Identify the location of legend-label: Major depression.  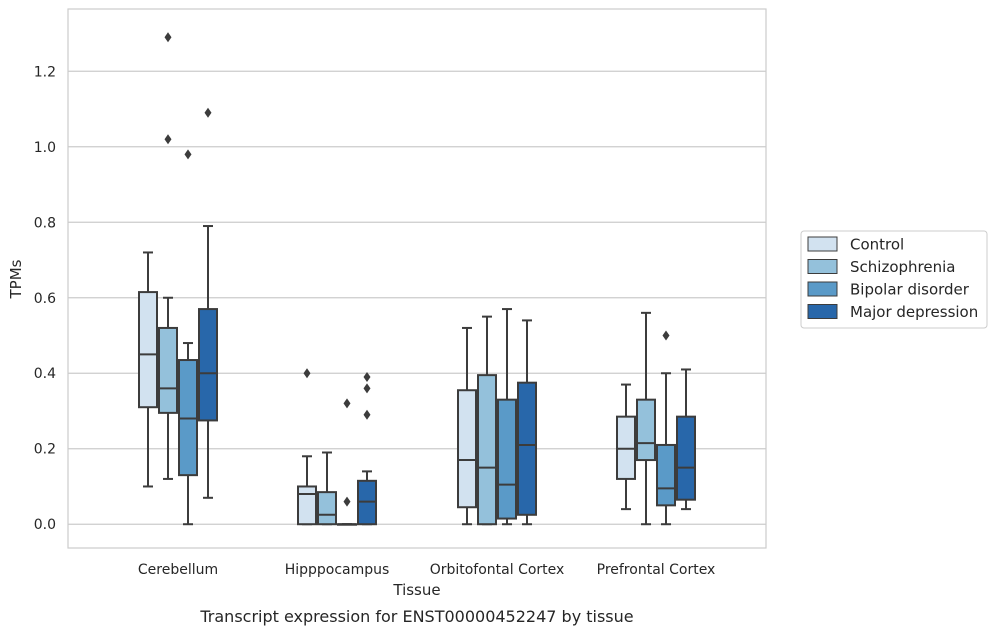
(914, 312).